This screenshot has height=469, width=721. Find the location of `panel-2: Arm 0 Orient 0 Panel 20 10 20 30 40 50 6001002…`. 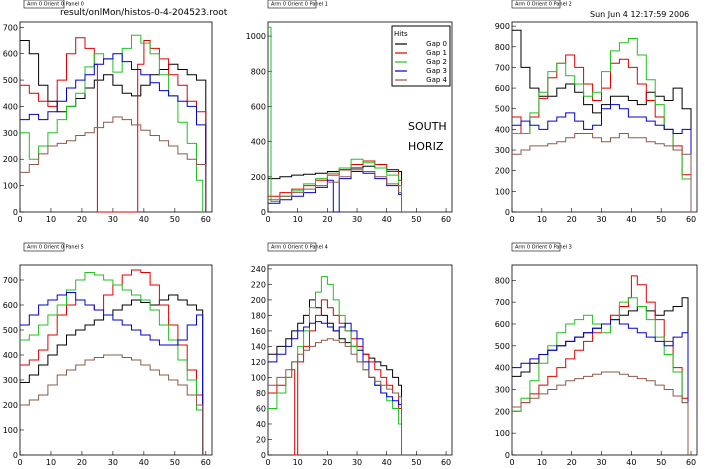

panel-2: Arm 0 Orient 0 Panel 20 10 20 30 40 50 6001002… is located at coordinates (596, 112).